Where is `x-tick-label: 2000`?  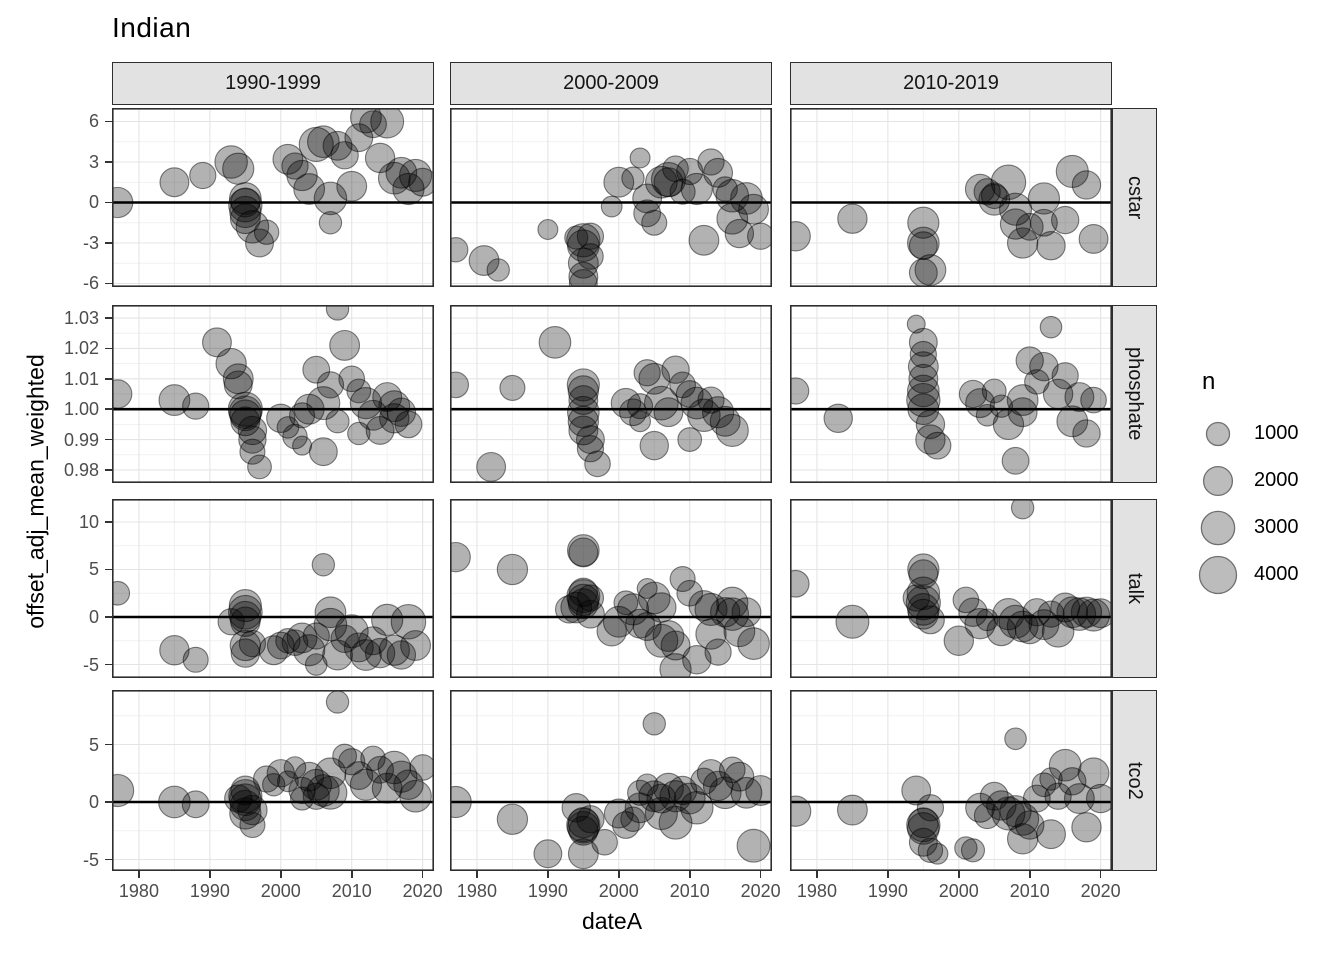 x-tick-label: 2000 is located at coordinates (618, 891).